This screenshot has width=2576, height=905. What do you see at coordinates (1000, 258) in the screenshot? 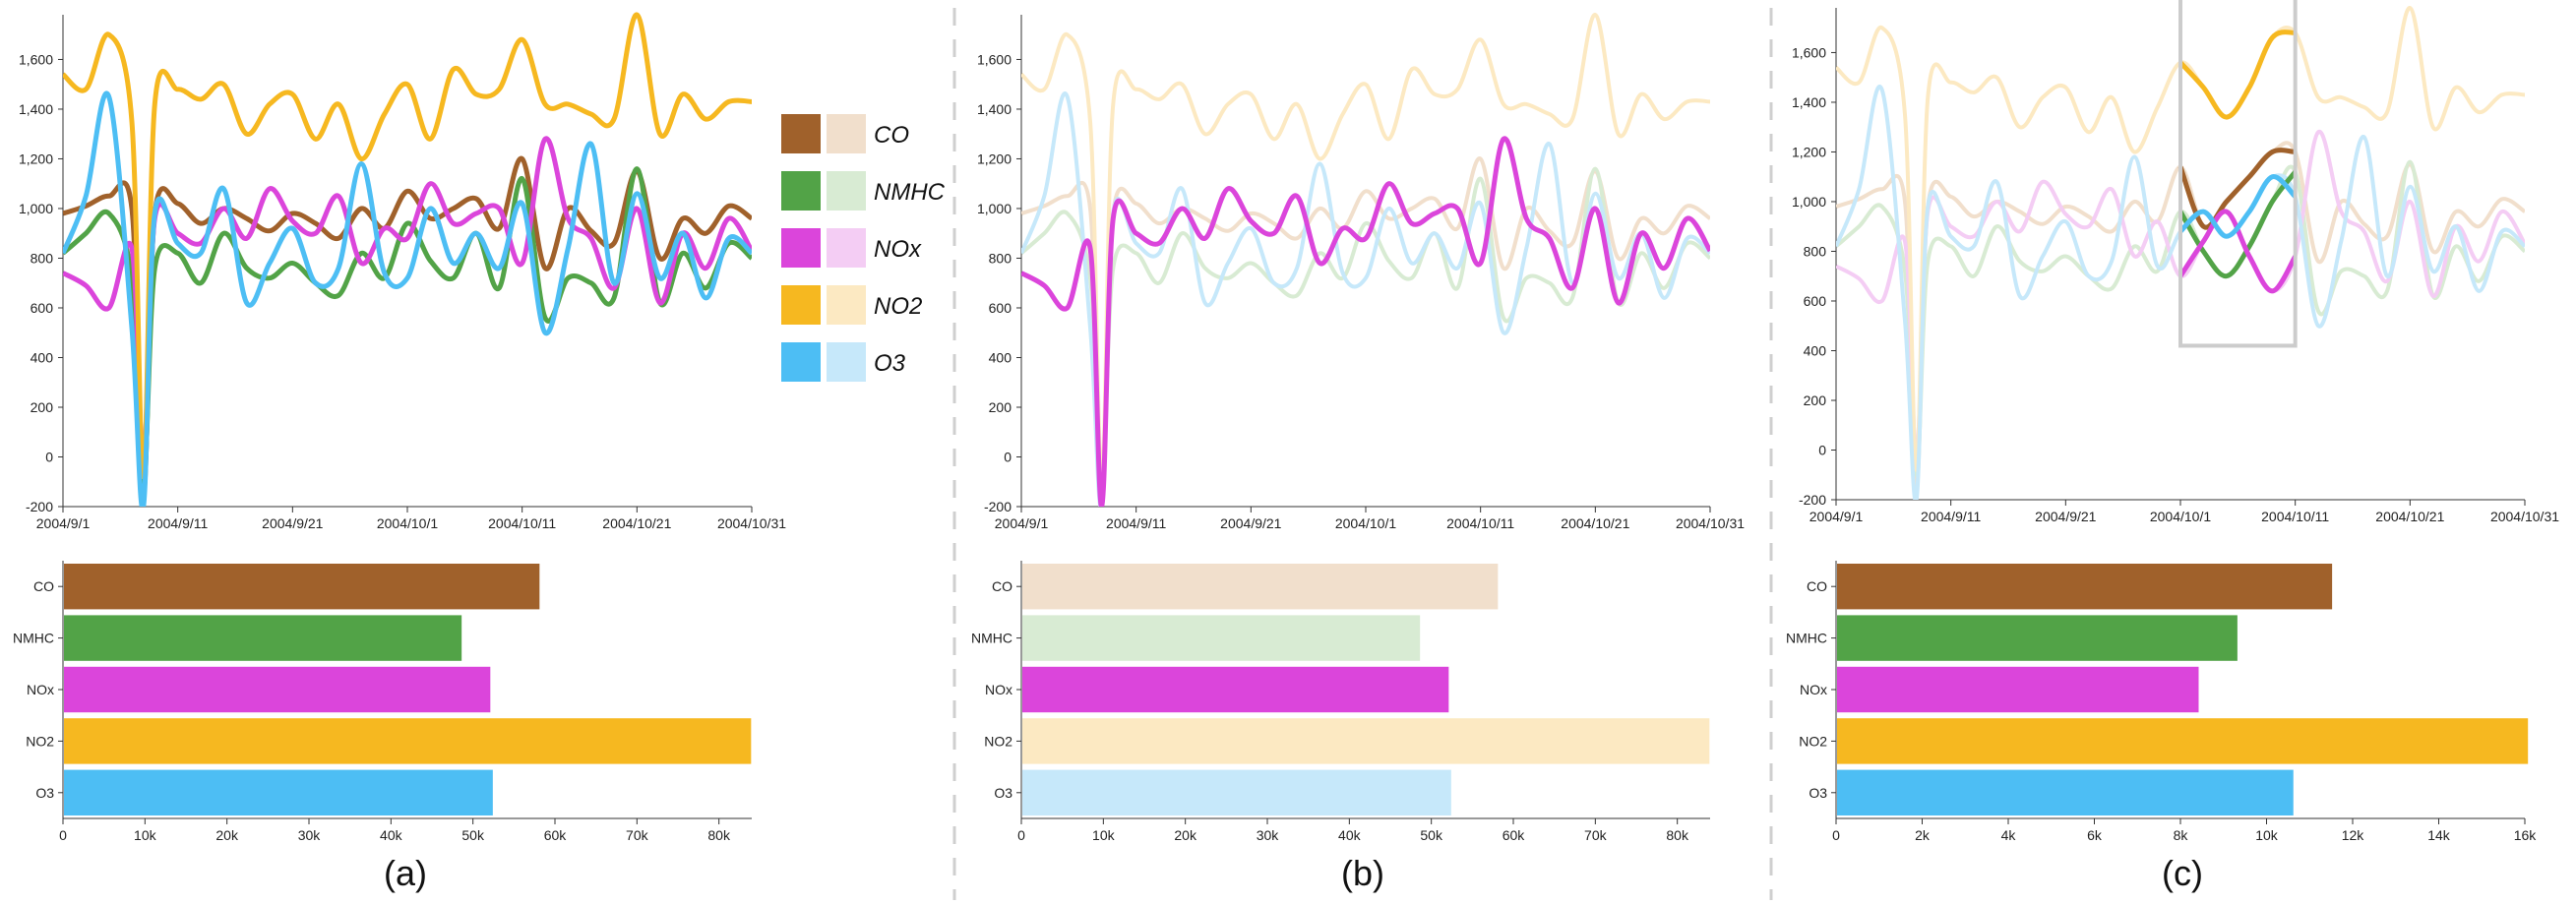
I see `y-tick-label: 800` at bounding box center [1000, 258].